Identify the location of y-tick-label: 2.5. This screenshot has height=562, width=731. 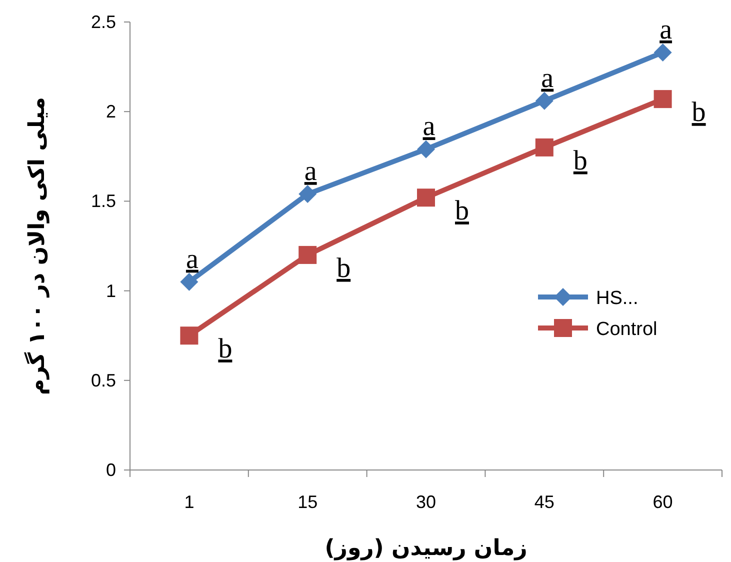
(103, 22).